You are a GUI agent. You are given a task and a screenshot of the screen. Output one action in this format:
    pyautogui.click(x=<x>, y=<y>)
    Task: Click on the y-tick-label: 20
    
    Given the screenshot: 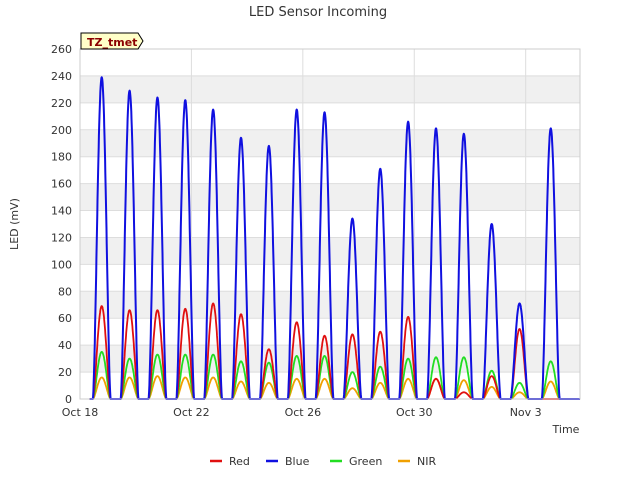 What is the action you would take?
    pyautogui.click(x=65, y=372)
    